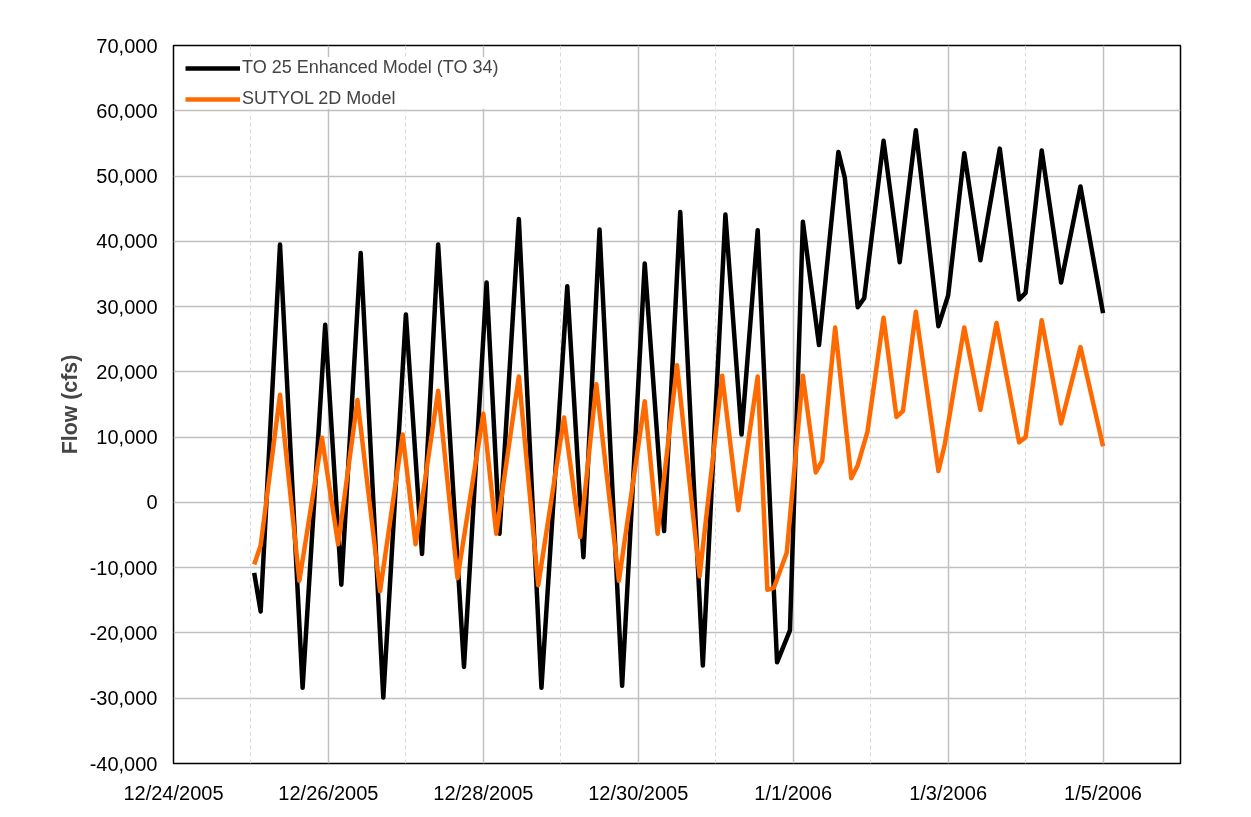 This screenshot has width=1251, height=817. Describe the element at coordinates (127, 437) in the screenshot. I see `y-tick-label: 10,000` at that location.